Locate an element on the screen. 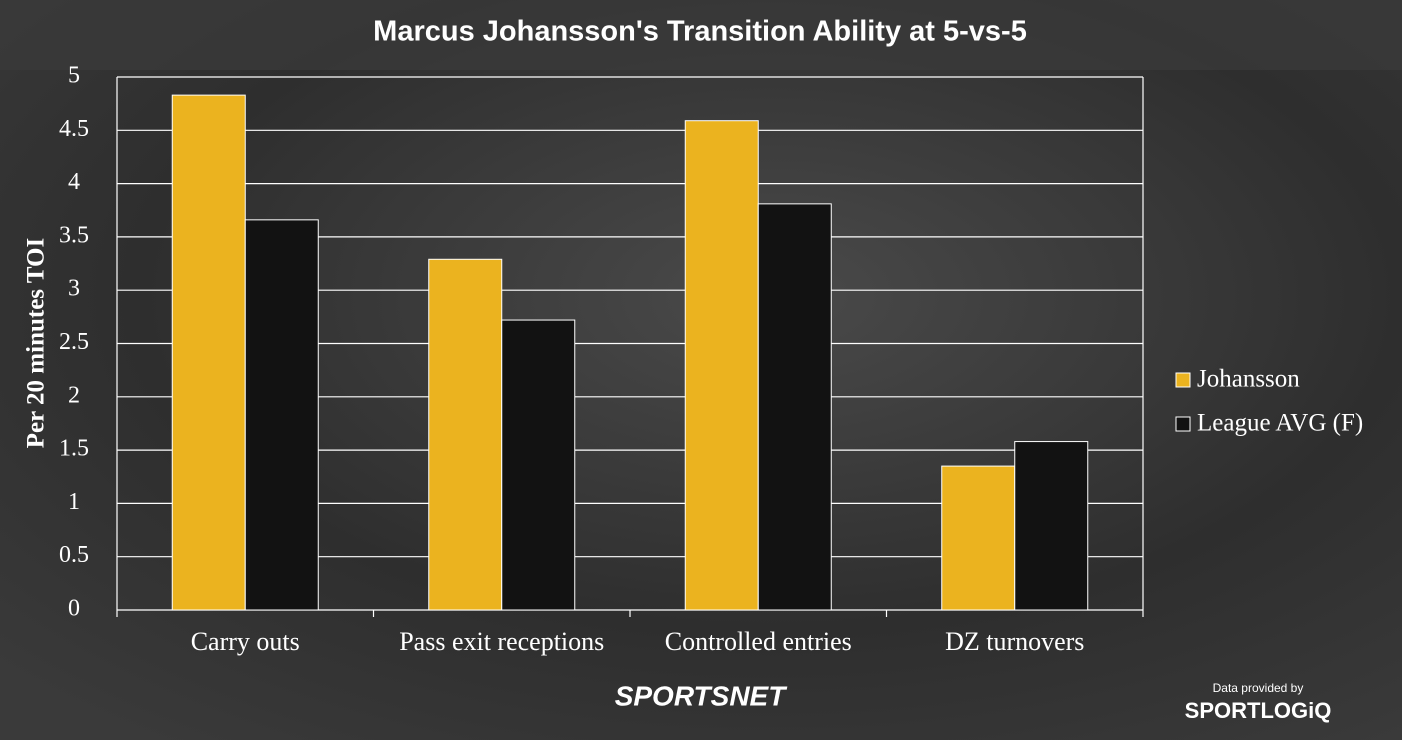 The image size is (1402, 740). y-tick-label: 3 is located at coordinates (74, 289).